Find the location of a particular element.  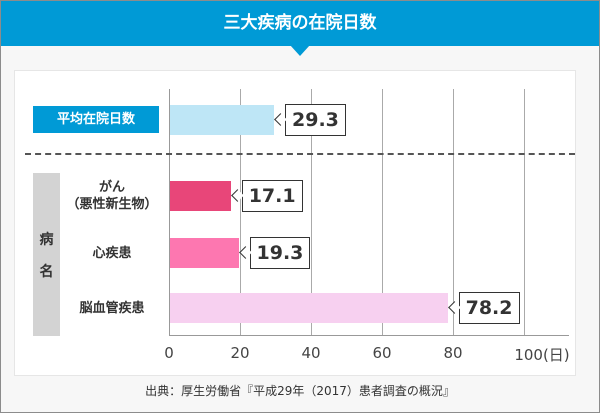

x-axis-line is located at coordinates (369, 335).